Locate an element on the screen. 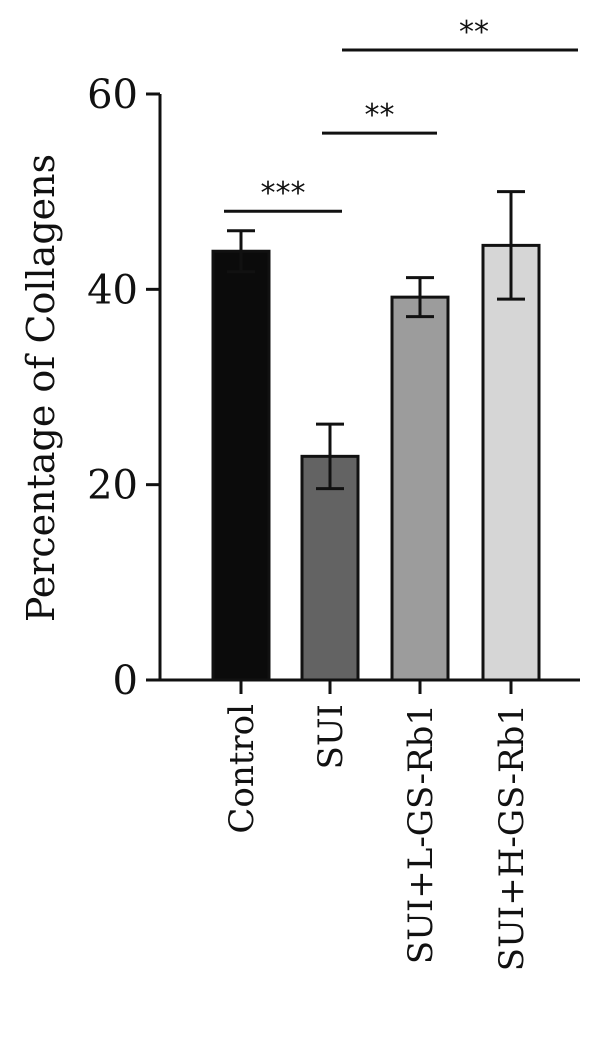 The image size is (600, 1049). y-axis-label: Percentage of Collagens is located at coordinates (41, 388).